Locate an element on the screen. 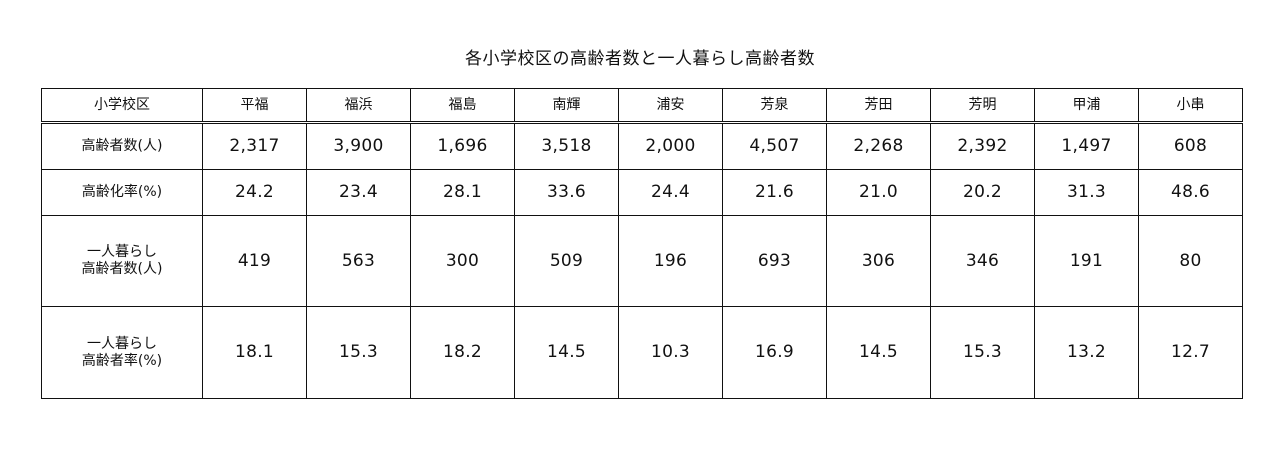  value-cell: 80 is located at coordinates (1190, 261).